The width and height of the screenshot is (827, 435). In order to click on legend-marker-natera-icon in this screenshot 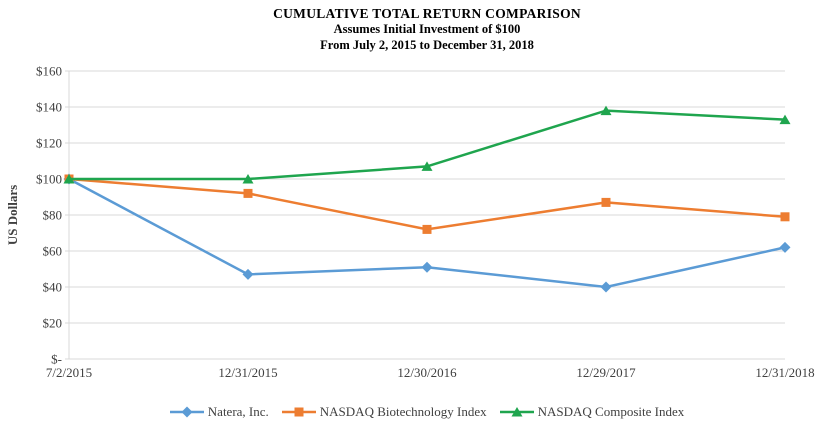, I will do `click(186, 412)`.